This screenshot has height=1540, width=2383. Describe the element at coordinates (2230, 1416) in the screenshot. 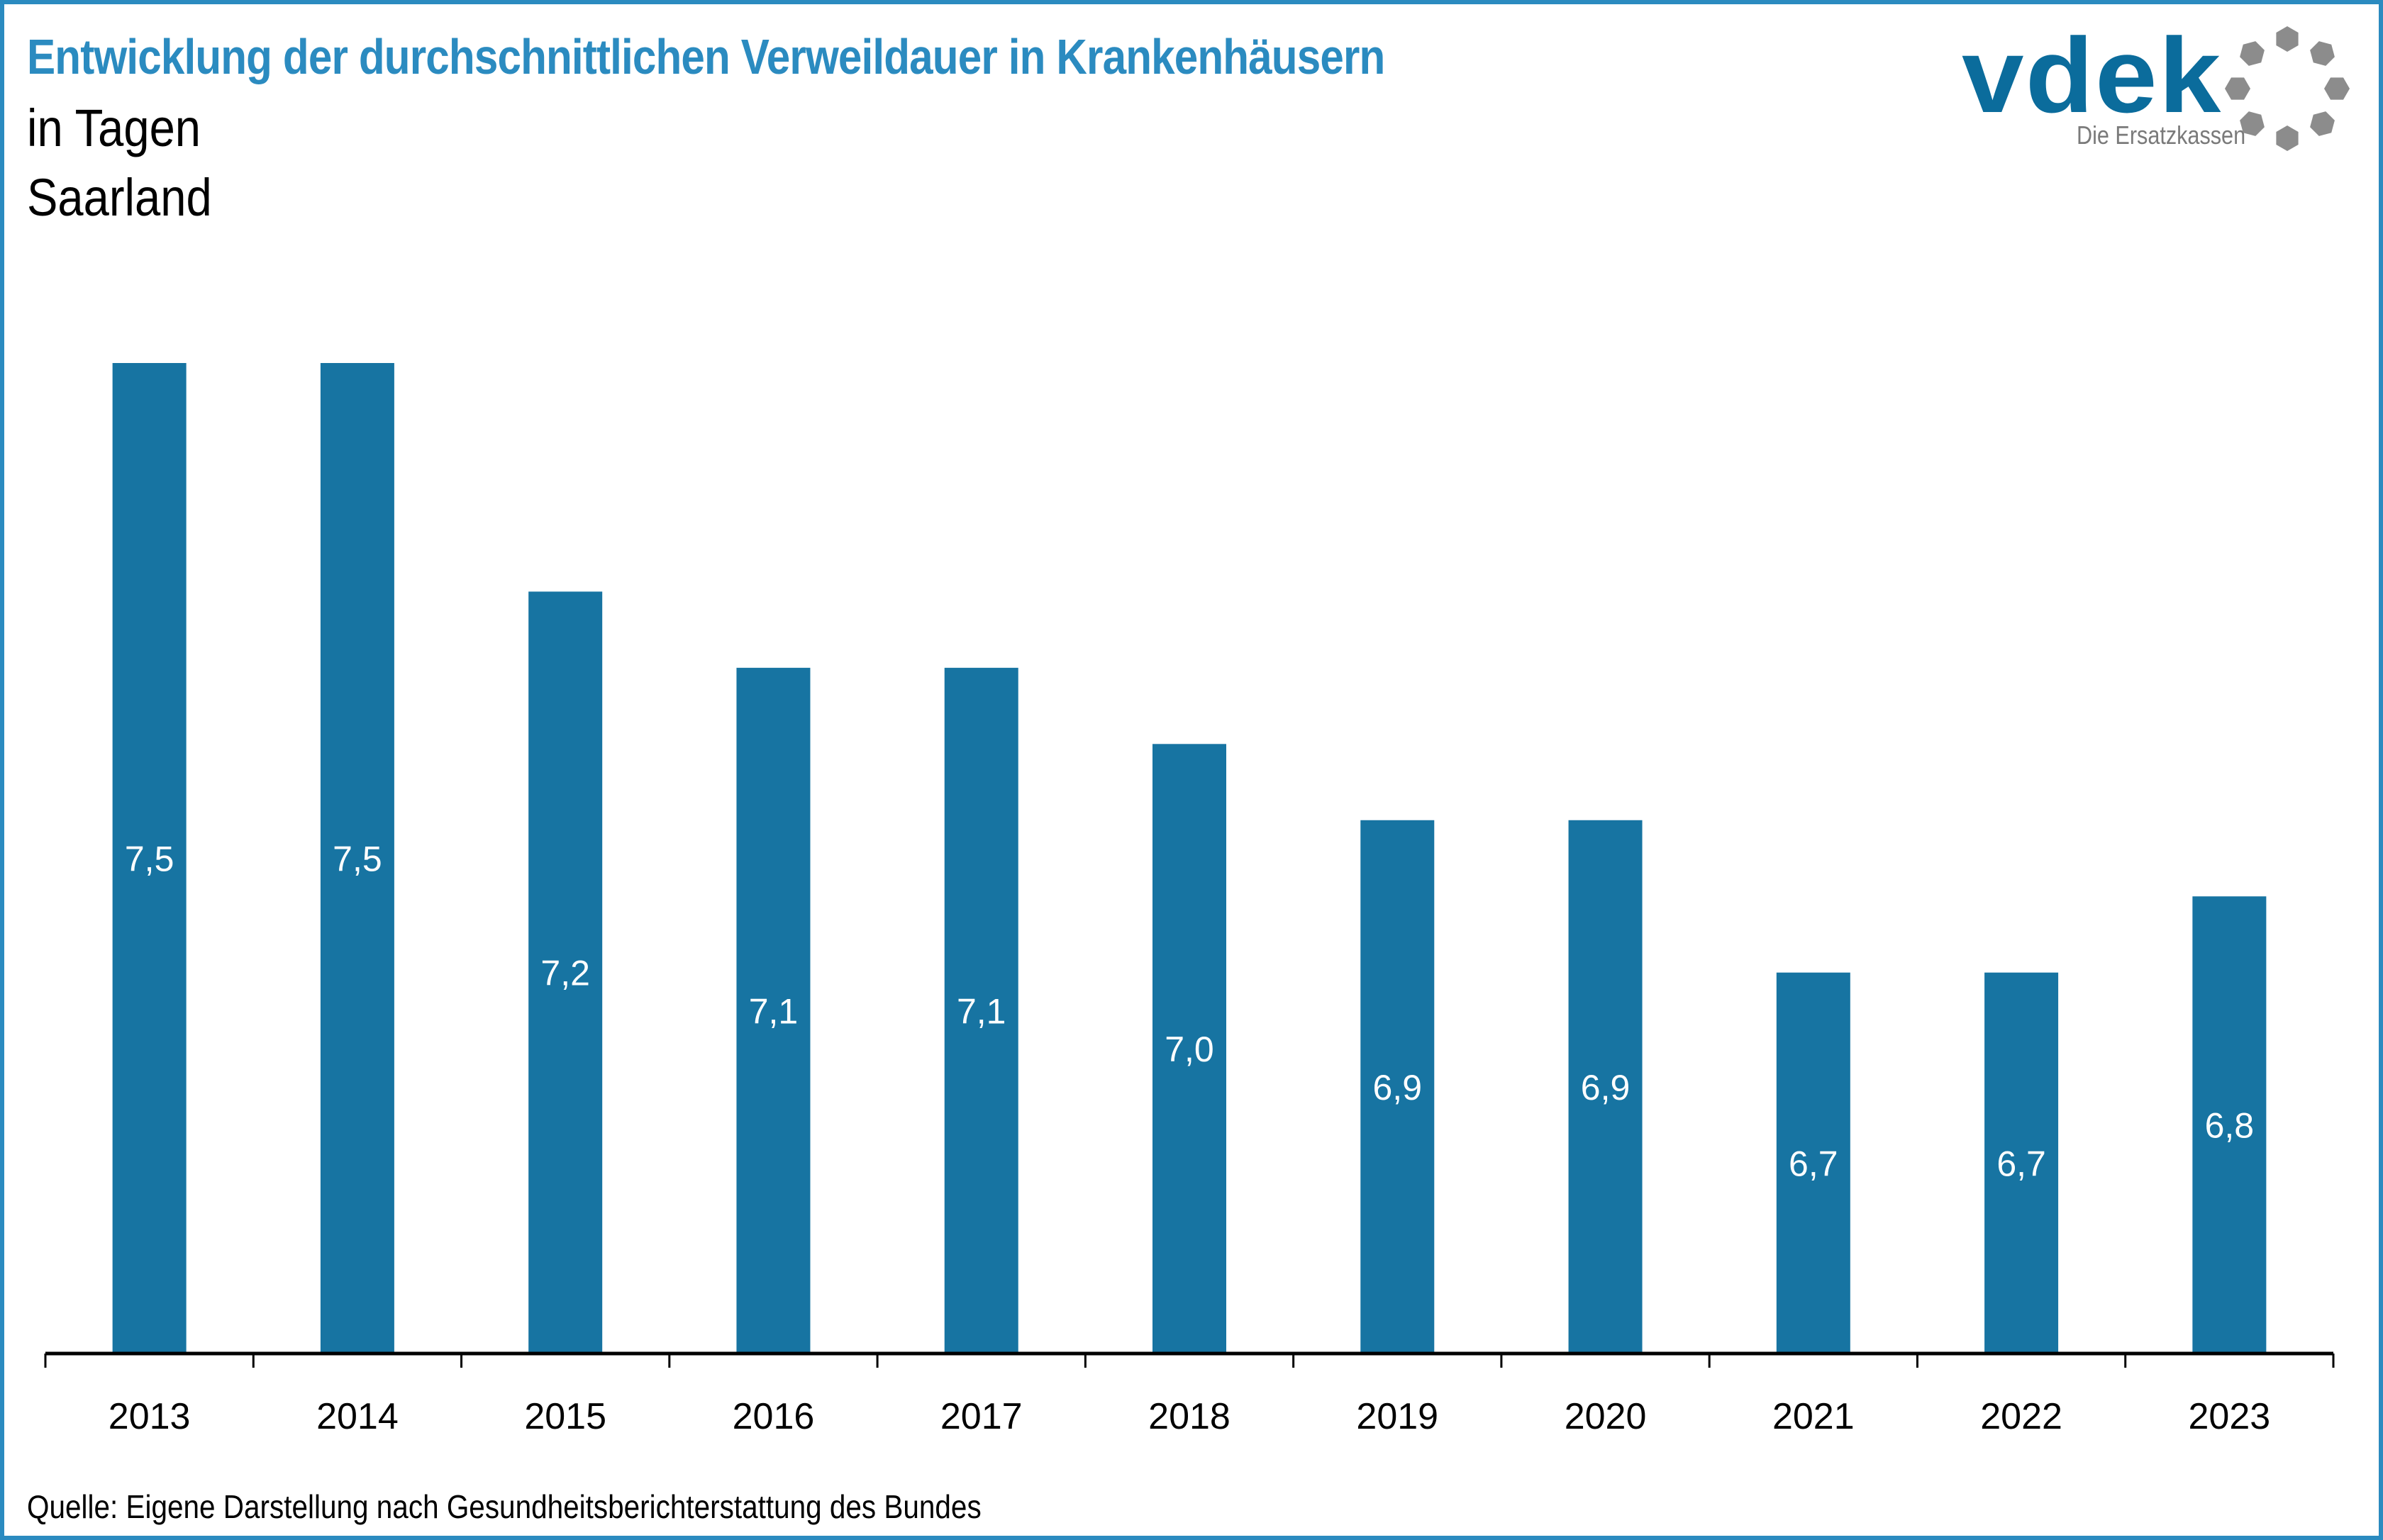

I see `x-tick-label-2023: 2023` at that location.